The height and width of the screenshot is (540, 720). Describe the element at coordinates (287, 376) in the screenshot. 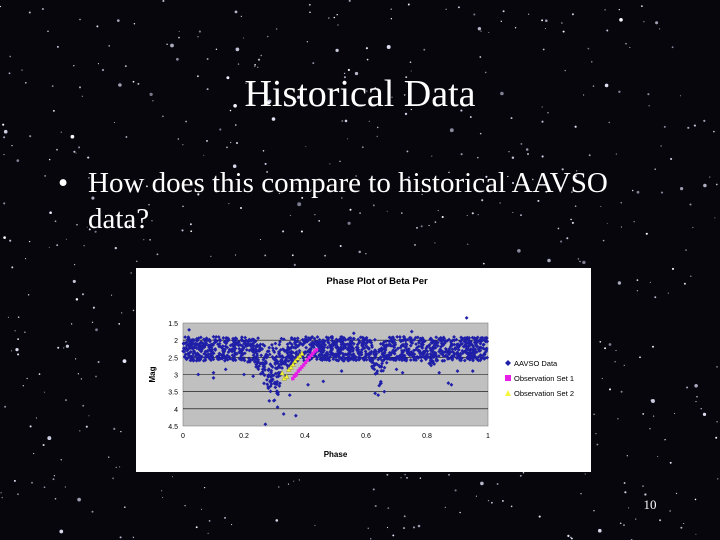

I see `observation-set-2-point` at that location.